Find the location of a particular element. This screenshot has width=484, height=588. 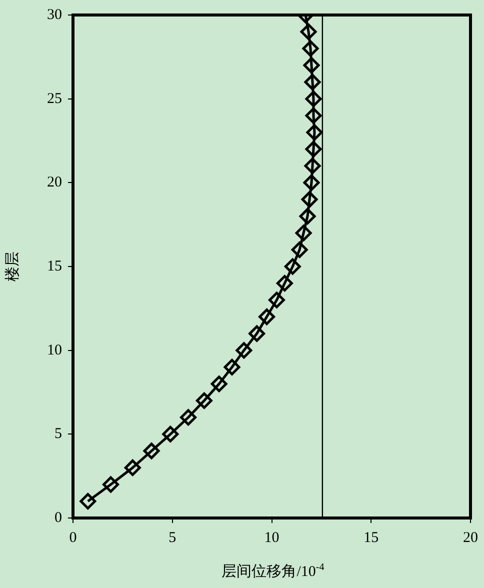

y-tick-label: 15 is located at coordinates (54, 266).